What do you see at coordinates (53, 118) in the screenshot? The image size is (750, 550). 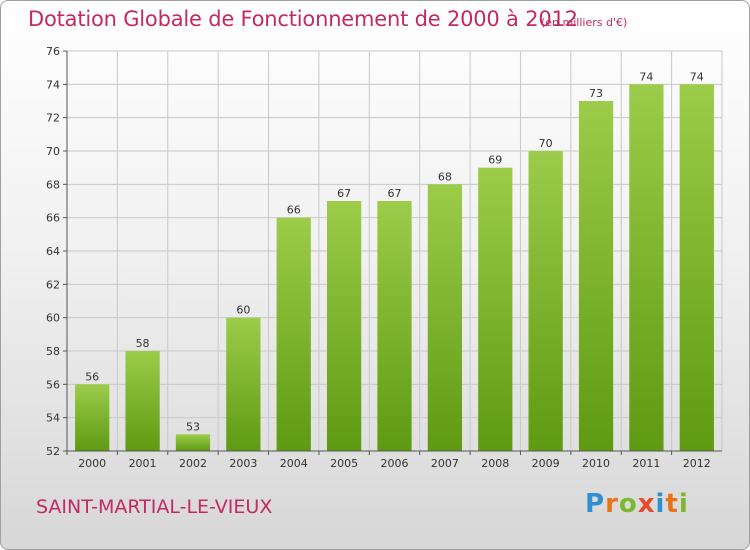 I see `y-tick-label: 72` at bounding box center [53, 118].